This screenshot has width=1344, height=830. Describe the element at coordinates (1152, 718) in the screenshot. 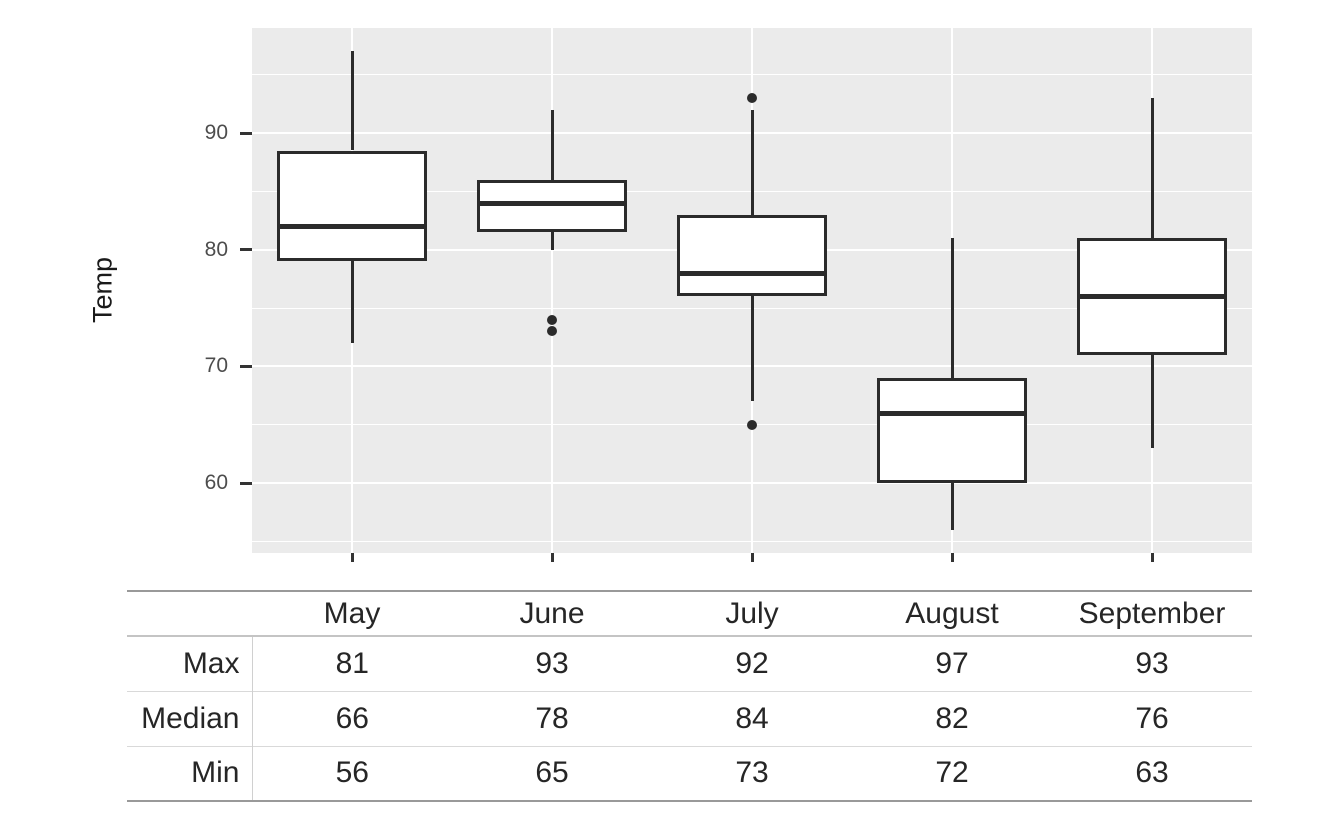

I see `table-cell: 76` at that location.